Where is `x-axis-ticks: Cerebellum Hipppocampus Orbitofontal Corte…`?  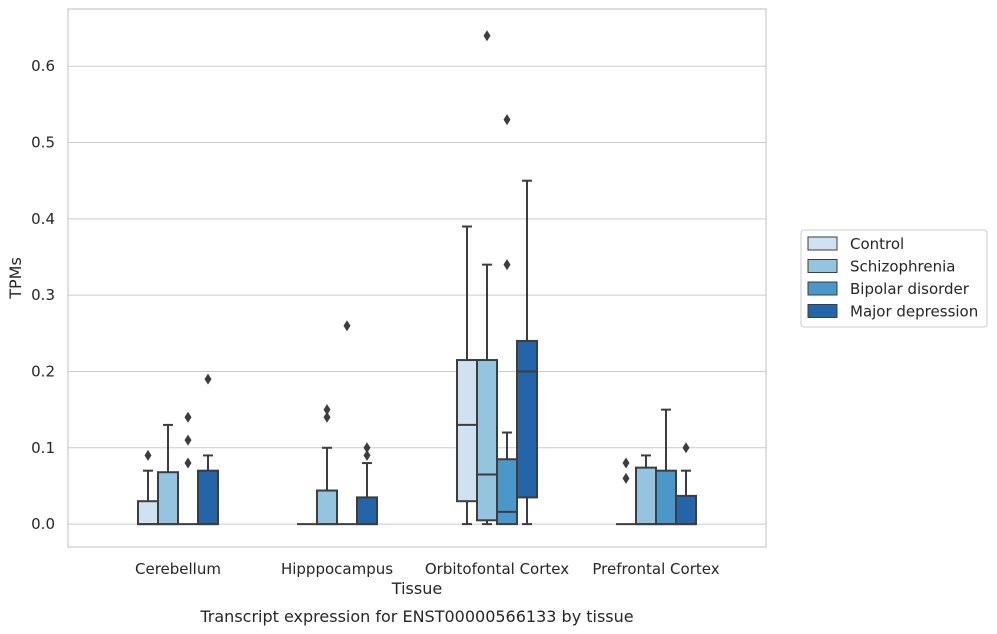
x-axis-ticks: Cerebellum Hipppocampus Orbitofontal Corte… is located at coordinates (427, 569).